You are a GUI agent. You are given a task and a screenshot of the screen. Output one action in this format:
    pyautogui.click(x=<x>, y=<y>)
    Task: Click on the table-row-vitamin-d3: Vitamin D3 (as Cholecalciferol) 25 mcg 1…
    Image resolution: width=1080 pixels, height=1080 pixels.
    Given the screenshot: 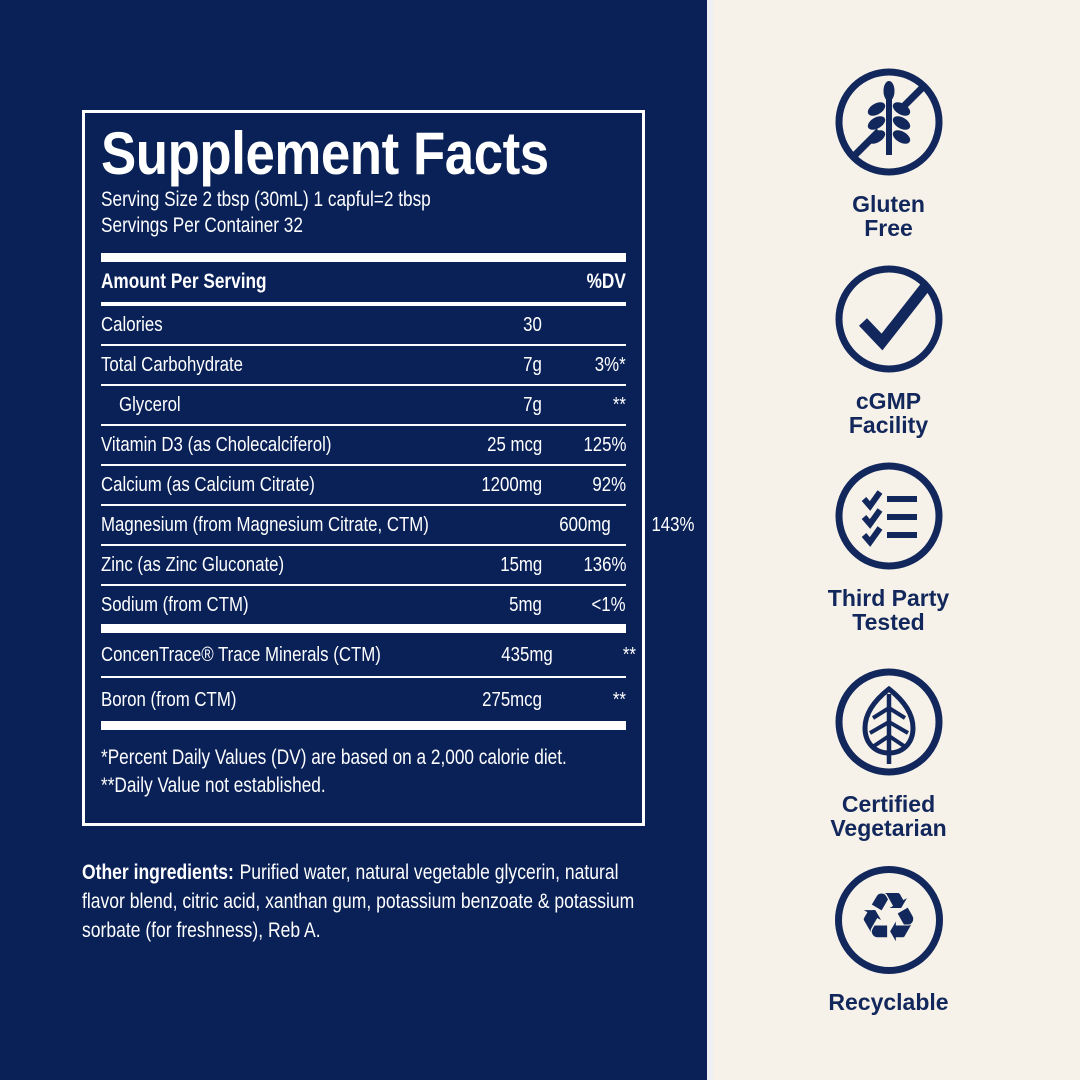 What is the action you would take?
    pyautogui.click(x=363, y=445)
    